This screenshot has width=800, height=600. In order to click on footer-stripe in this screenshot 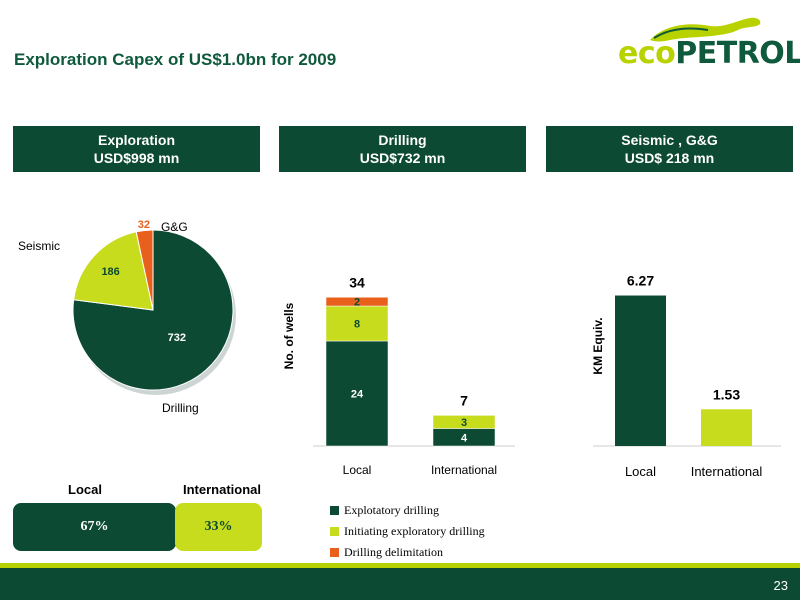, I will do `click(400, 565)`.